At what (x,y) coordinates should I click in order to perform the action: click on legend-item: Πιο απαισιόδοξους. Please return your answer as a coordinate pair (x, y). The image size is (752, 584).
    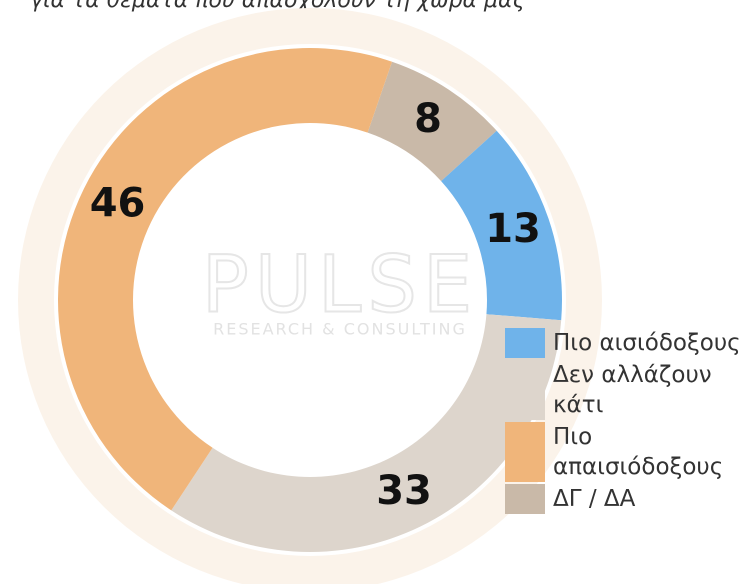
    Looking at the image, I should click on (628, 452).